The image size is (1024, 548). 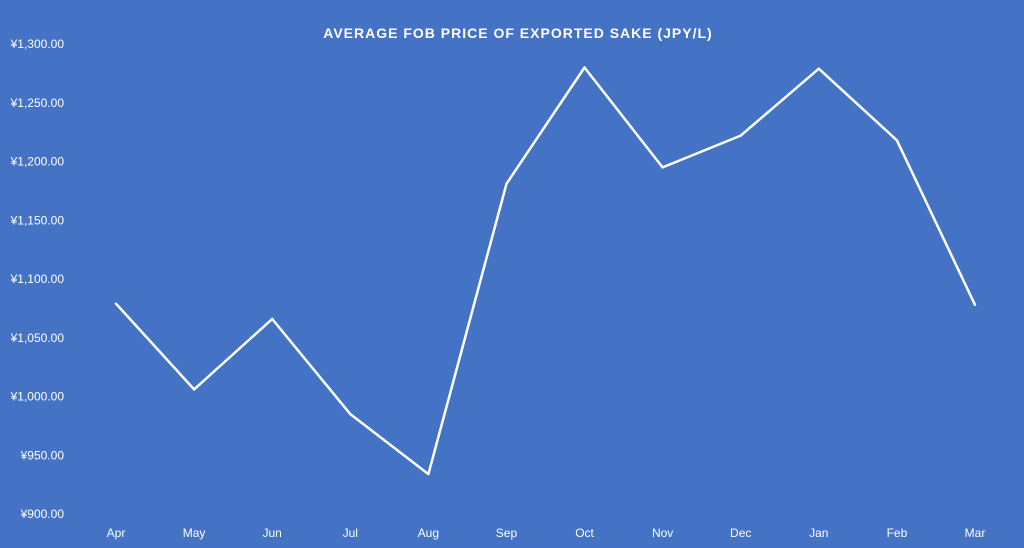 I want to click on y-tick-label: ¥950.00, so click(x=42, y=455).